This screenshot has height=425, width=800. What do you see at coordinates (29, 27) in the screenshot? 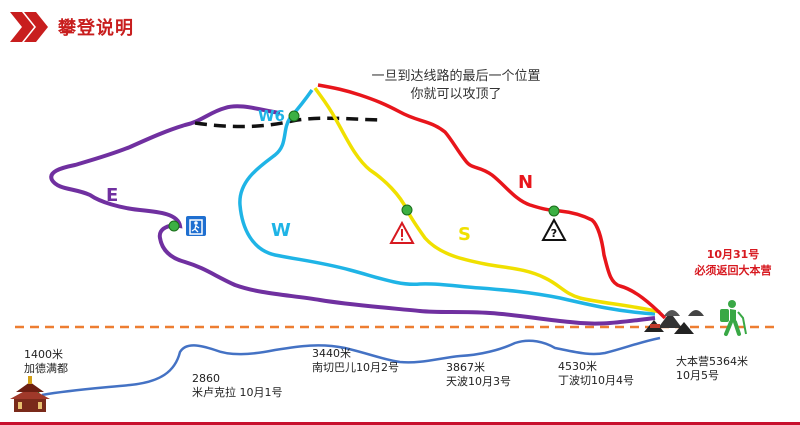
I see `chevron-icon` at bounding box center [29, 27].